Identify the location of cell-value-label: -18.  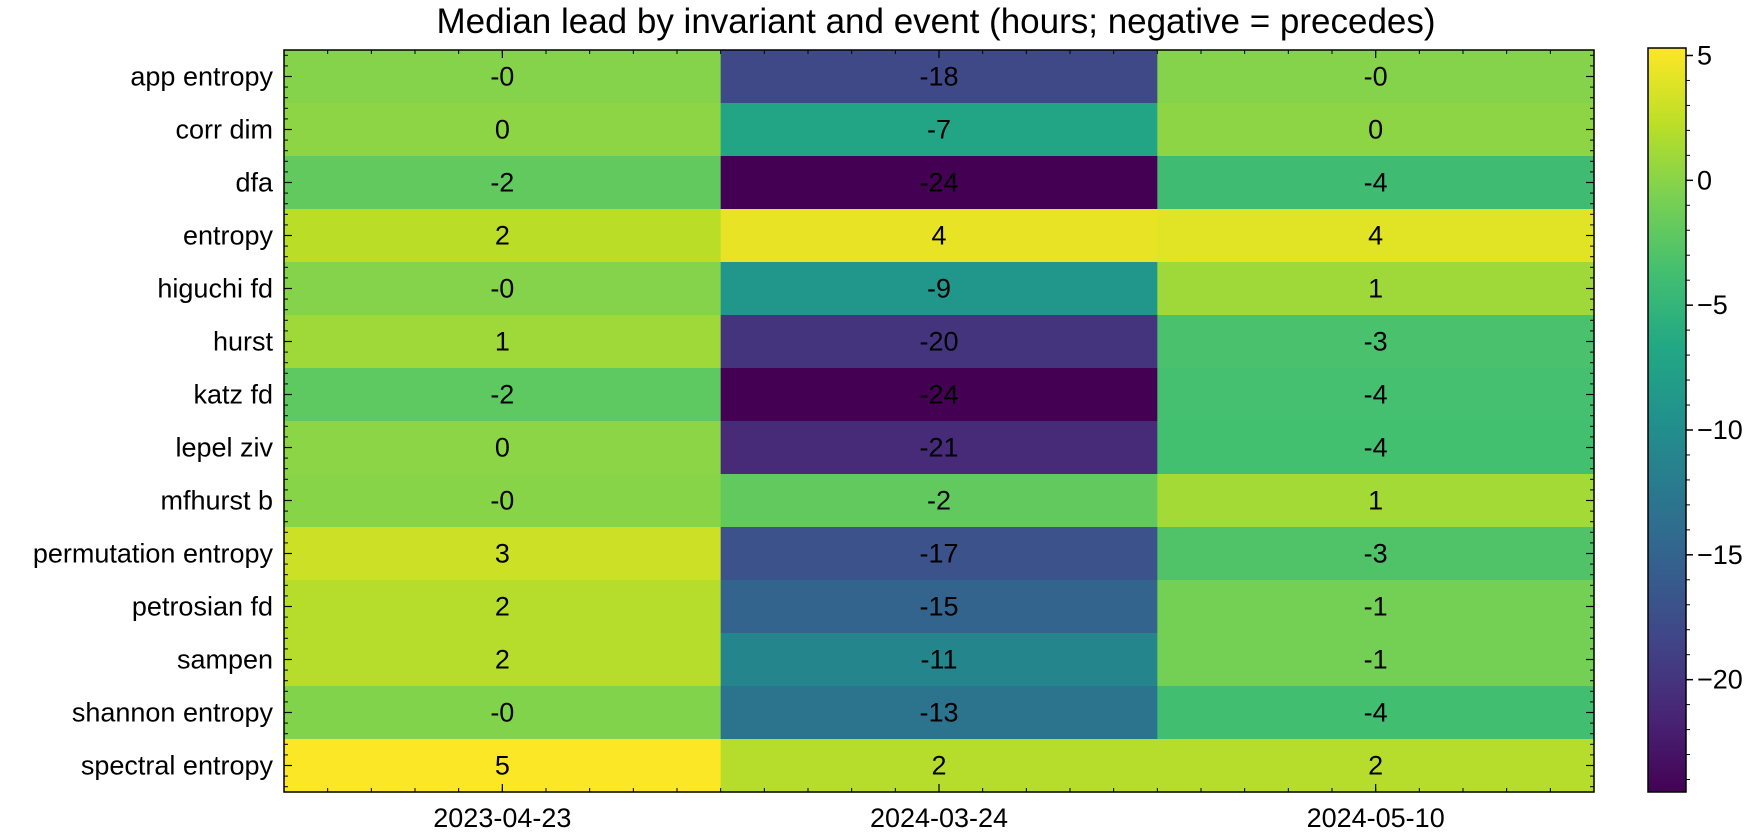
(938, 77).